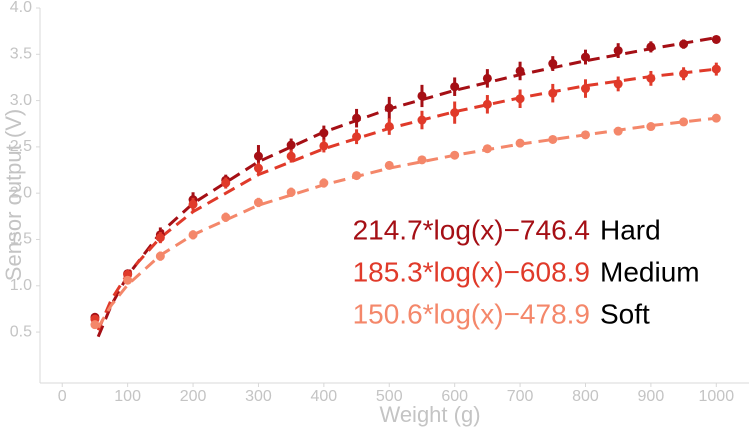 This screenshot has height=429, width=750. Describe the element at coordinates (585, 396) in the screenshot. I see `x-tick-label: 800` at that location.